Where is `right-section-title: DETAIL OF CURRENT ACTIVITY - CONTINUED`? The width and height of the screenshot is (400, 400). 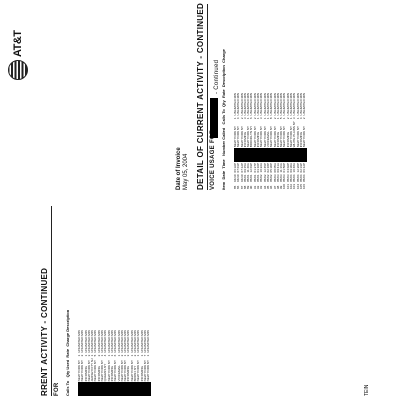
right-section-title: DETAIL OF CURRENT ACTIVITY - CONTINUED is located at coordinates (200, 96).